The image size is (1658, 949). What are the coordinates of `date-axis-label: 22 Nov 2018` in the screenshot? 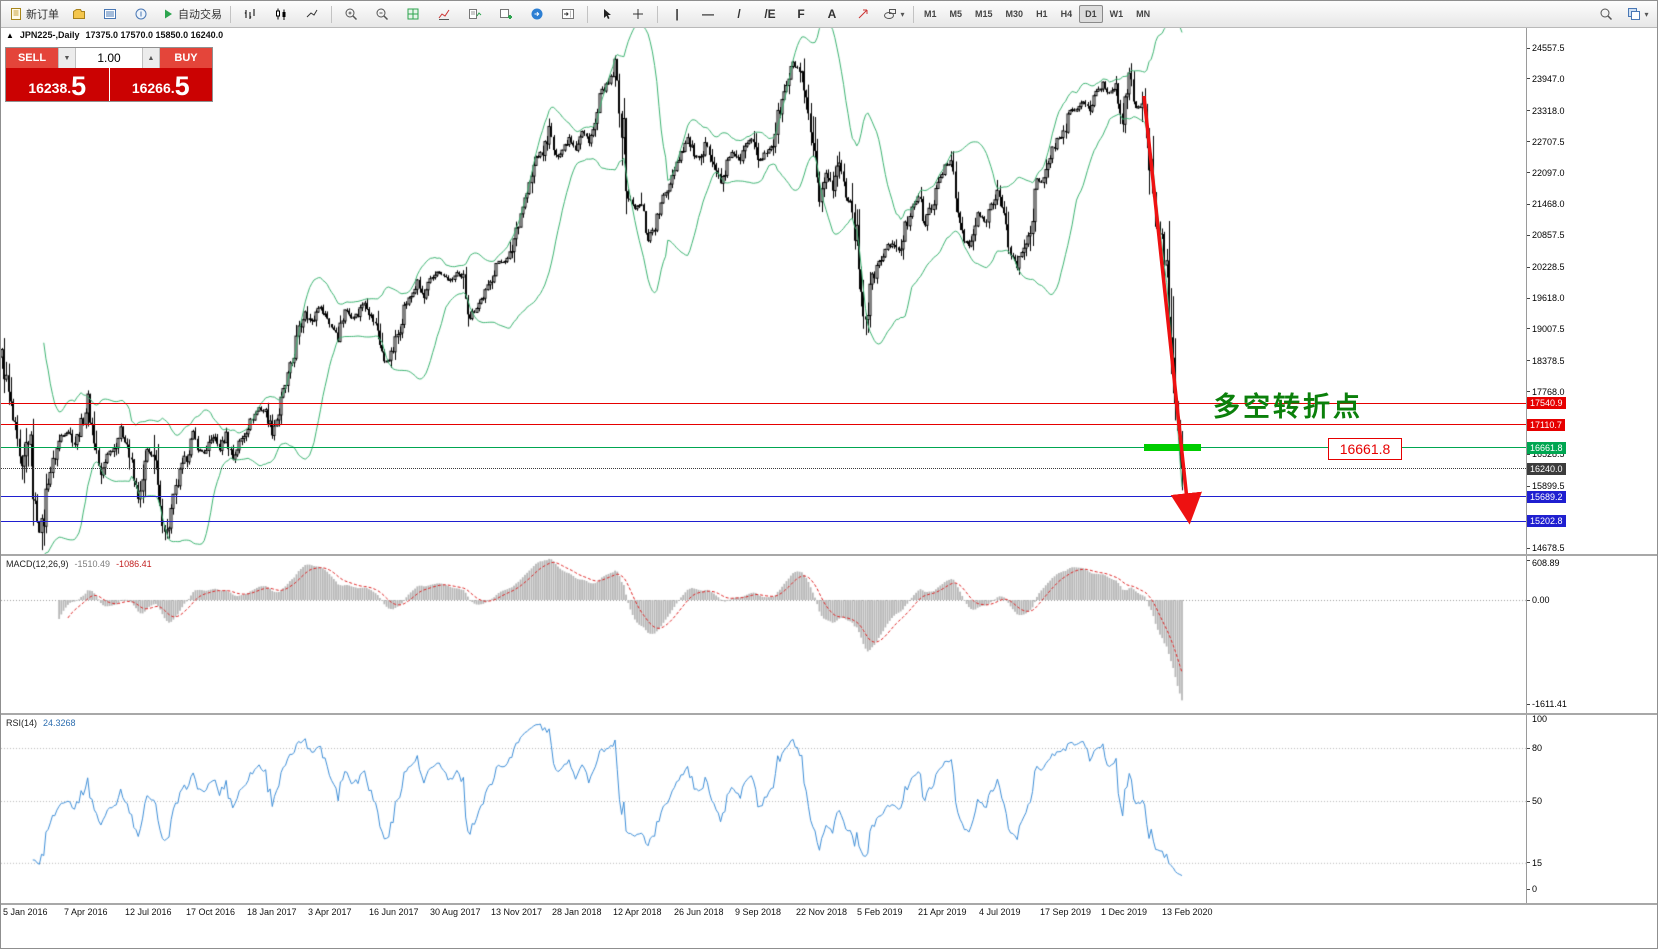 It's located at (822, 912).